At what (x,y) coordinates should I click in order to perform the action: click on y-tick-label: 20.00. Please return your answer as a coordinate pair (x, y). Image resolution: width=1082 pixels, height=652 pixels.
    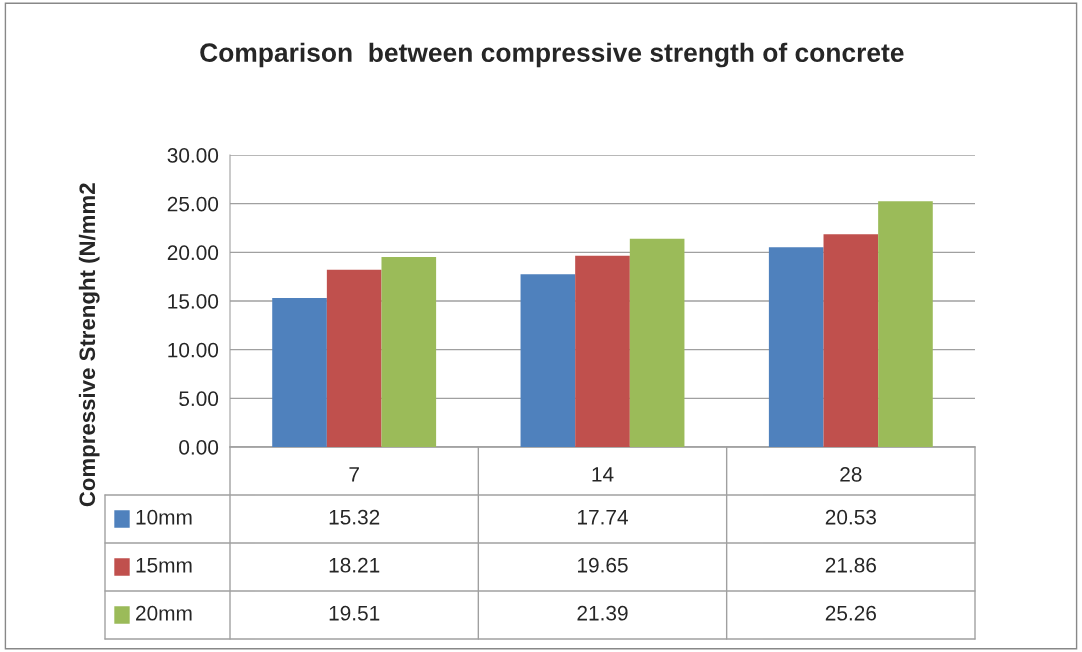
    Looking at the image, I should click on (193, 253).